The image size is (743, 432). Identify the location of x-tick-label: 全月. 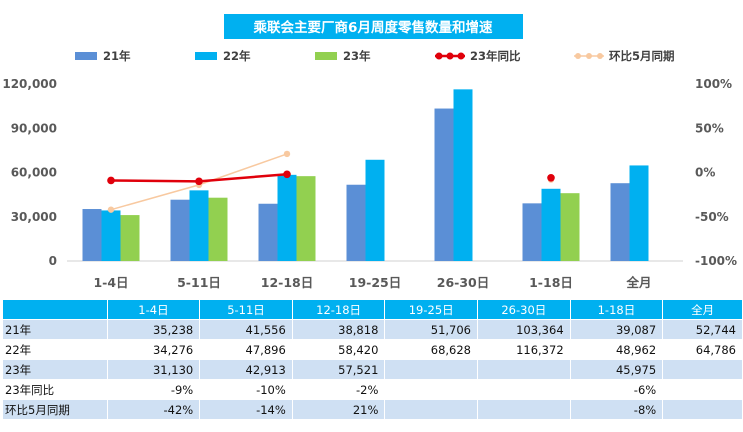
(638, 282).